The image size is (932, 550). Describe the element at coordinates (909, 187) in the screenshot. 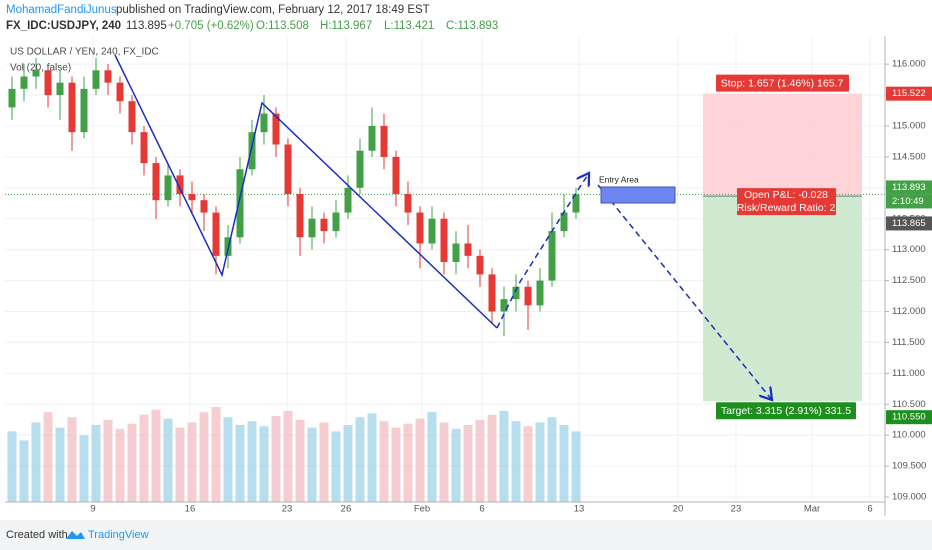

I see `last-price-tag: 113.893` at that location.